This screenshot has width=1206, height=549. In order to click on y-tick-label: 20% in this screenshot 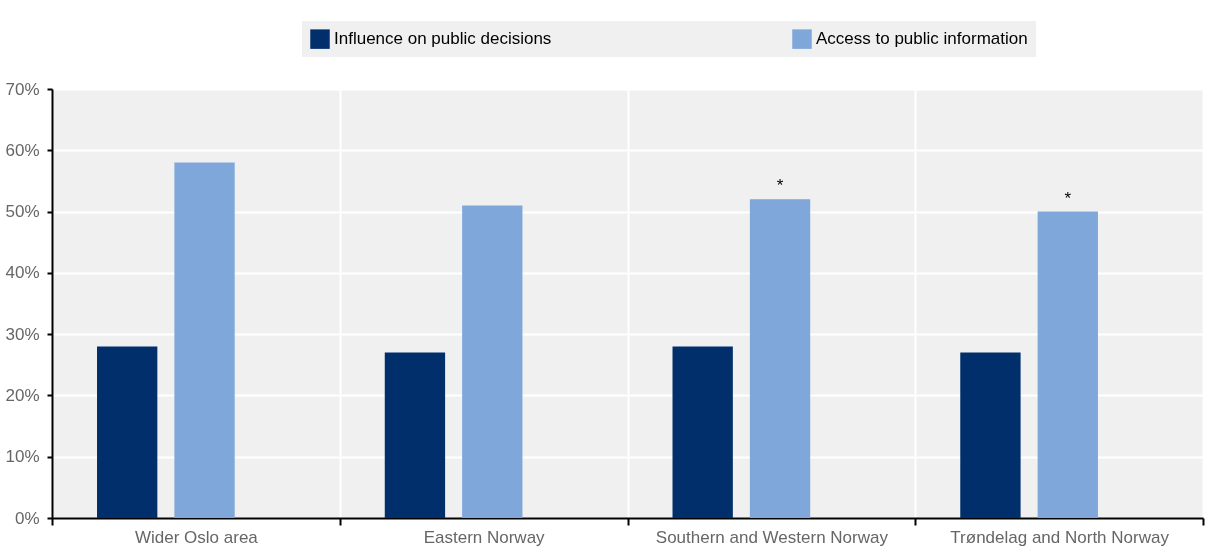, I will do `click(22, 395)`.